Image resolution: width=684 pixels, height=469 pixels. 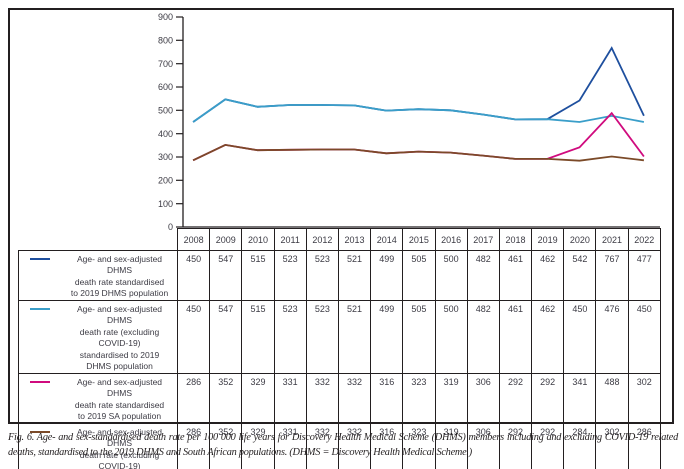 I want to click on year-header-cell: 2013, so click(x=354, y=239).